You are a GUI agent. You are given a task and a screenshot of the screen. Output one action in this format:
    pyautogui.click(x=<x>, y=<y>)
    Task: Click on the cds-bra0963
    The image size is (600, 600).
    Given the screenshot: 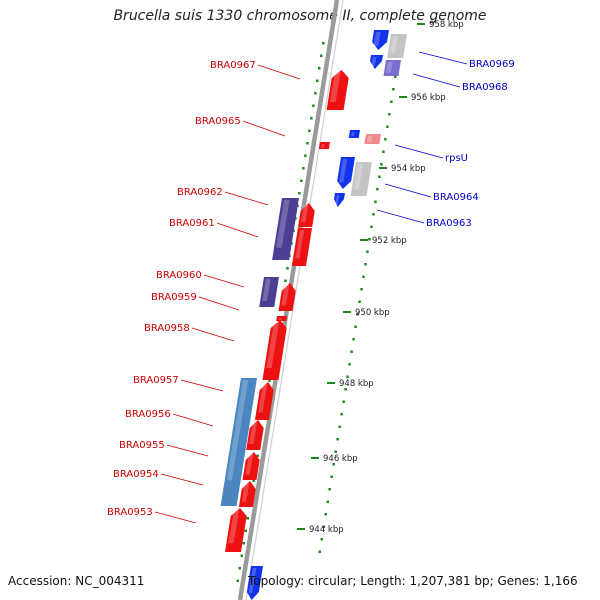 What is the action you would take?
    pyautogui.click(x=339, y=200)
    